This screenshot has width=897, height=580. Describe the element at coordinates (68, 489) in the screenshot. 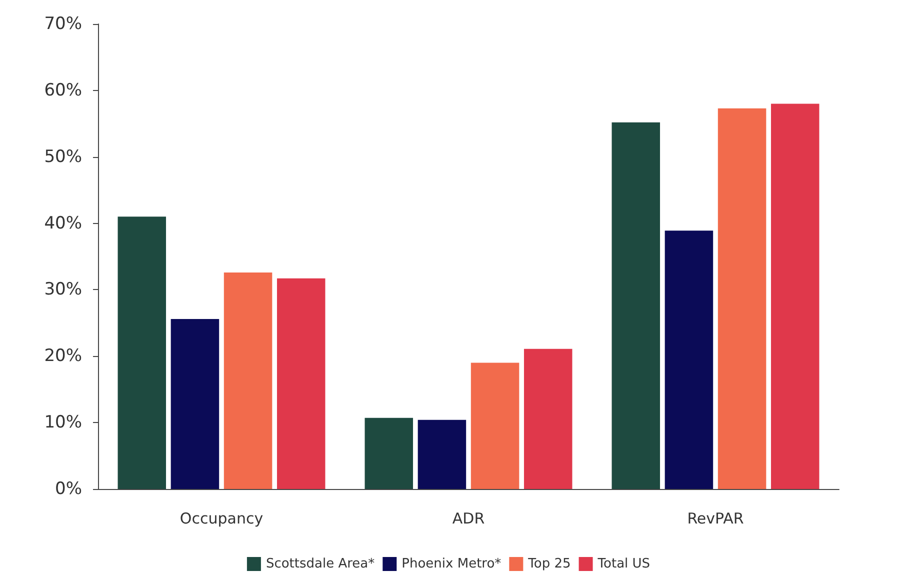

I see `y-tick-label: 0%` at that location.